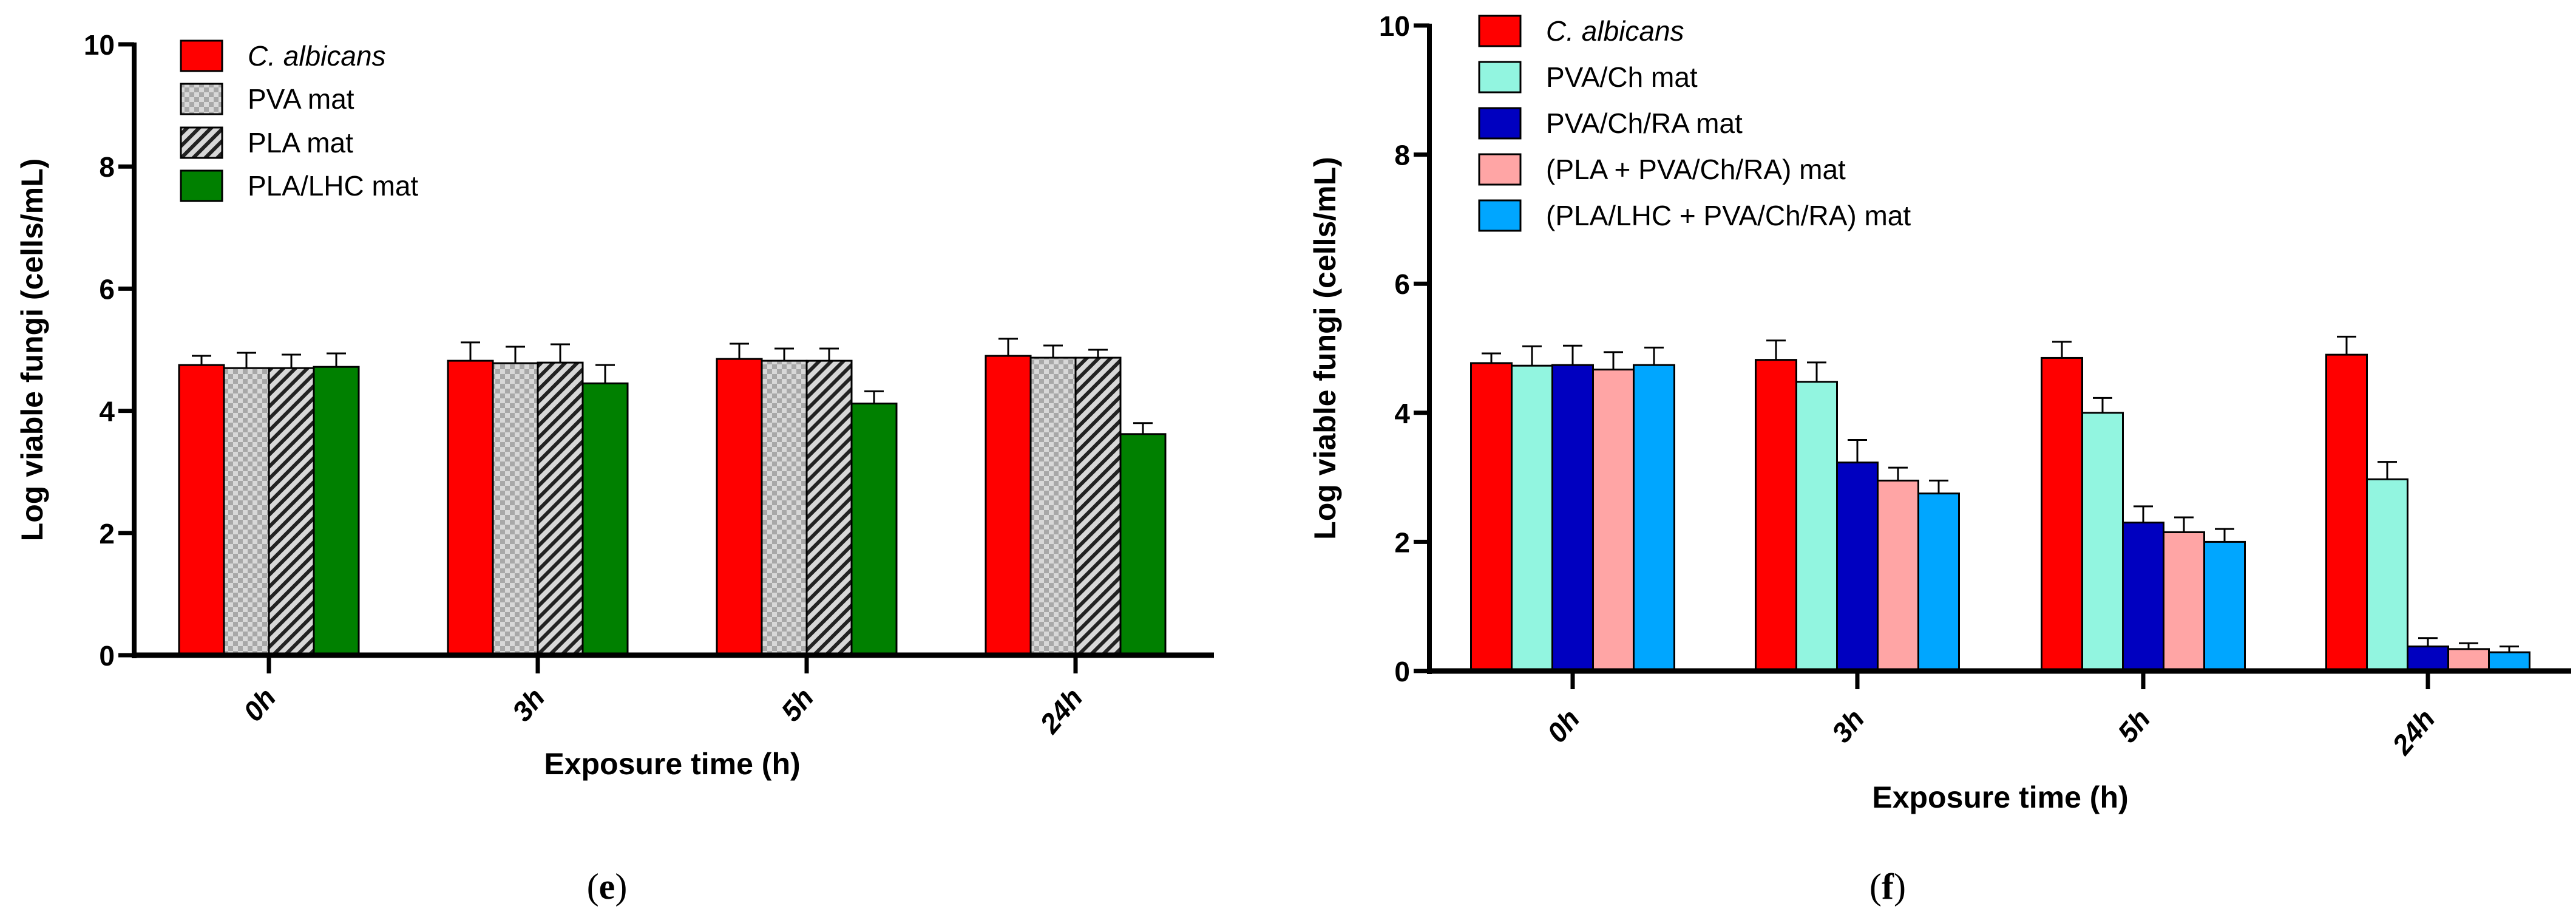 This screenshot has height=923, width=2576. I want to click on legend-item: PLA/LHC mat, so click(299, 185).